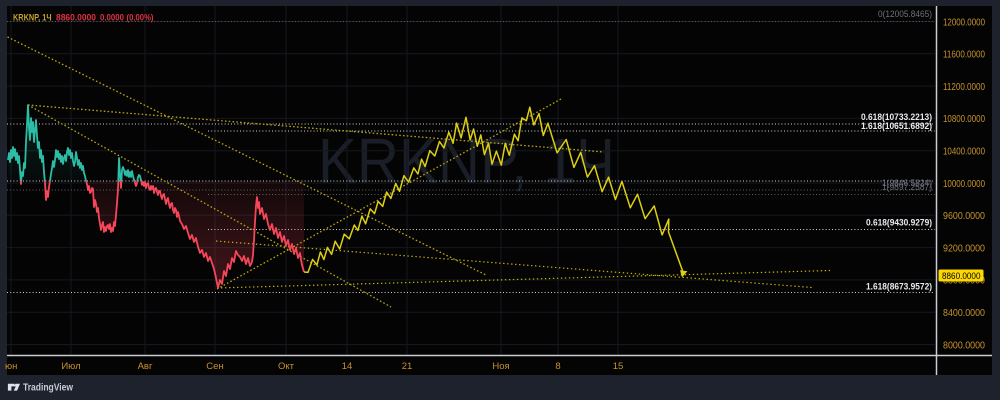  What do you see at coordinates (899, 223) in the screenshot?
I see `svg-text: 0.618(9430.9279)` at bounding box center [899, 223].